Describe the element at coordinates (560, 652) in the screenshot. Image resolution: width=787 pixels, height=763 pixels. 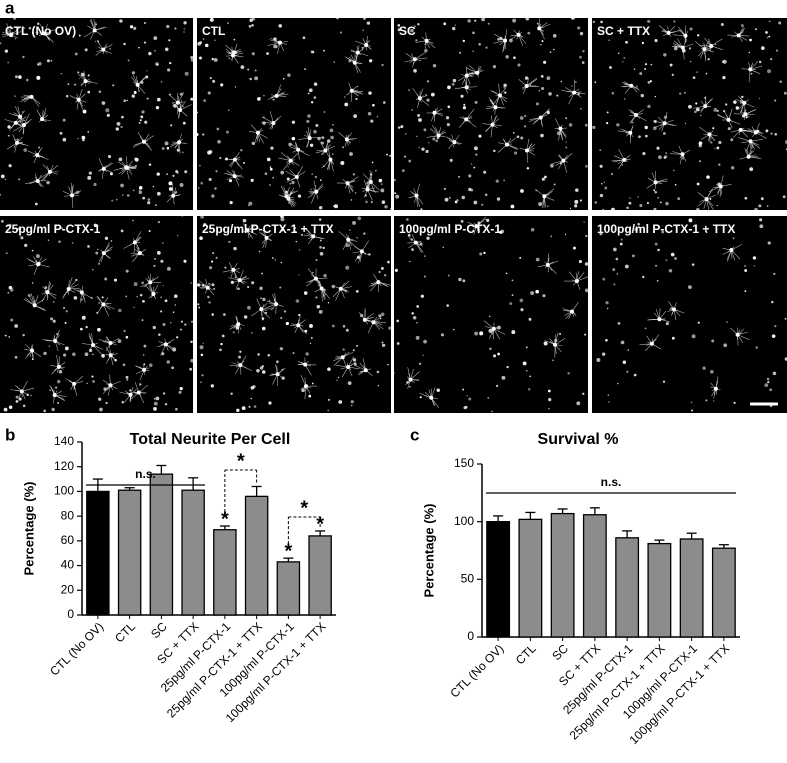
I see `x-tick-label: SC` at that location.